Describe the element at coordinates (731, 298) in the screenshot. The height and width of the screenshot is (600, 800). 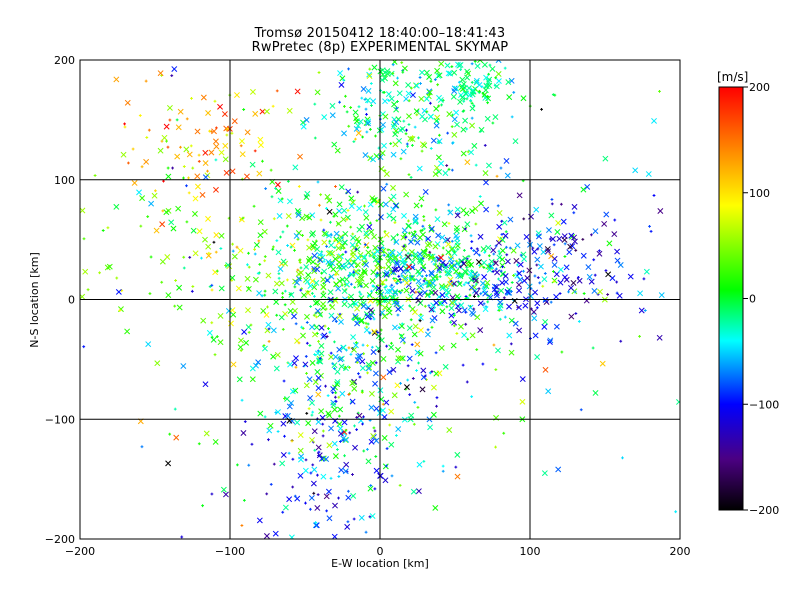
I see `colorbar` at that location.